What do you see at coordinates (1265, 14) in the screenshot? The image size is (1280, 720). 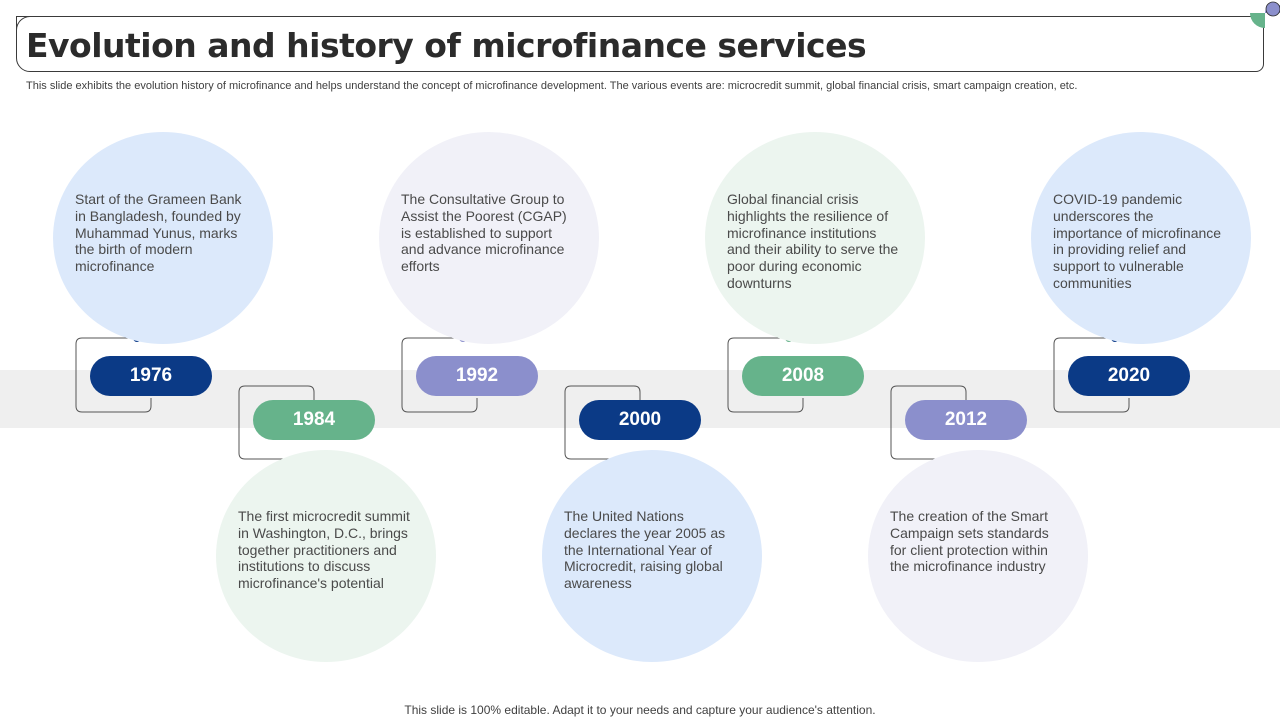 I see `corner-decoration-icon` at bounding box center [1265, 14].